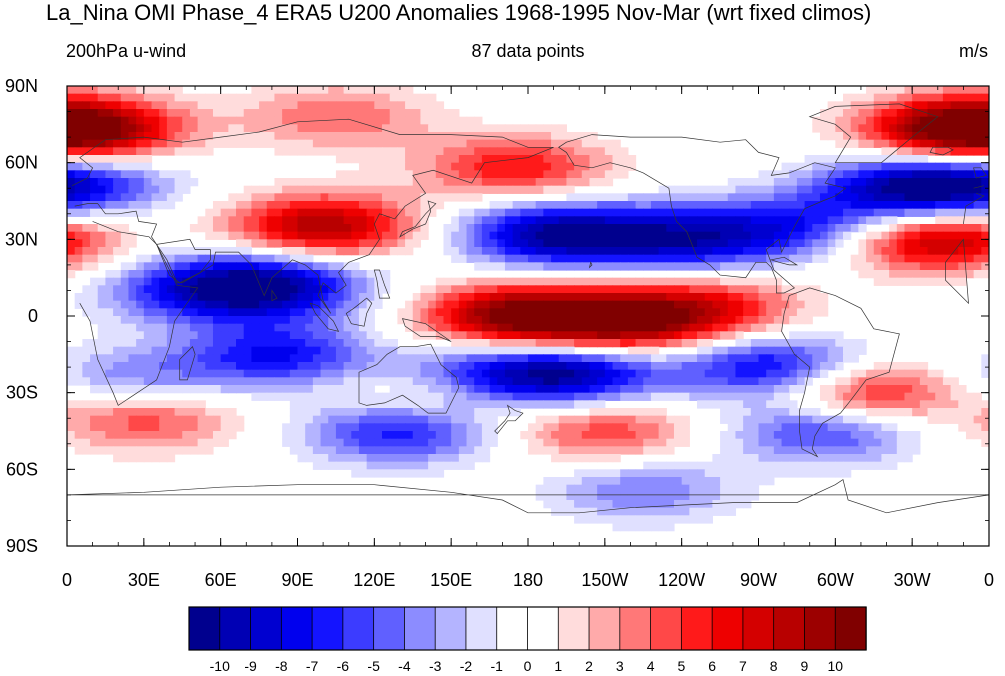 The height and width of the screenshot is (676, 1005). Describe the element at coordinates (696, 628) in the screenshot. I see `colorbar-swatch` at that location.